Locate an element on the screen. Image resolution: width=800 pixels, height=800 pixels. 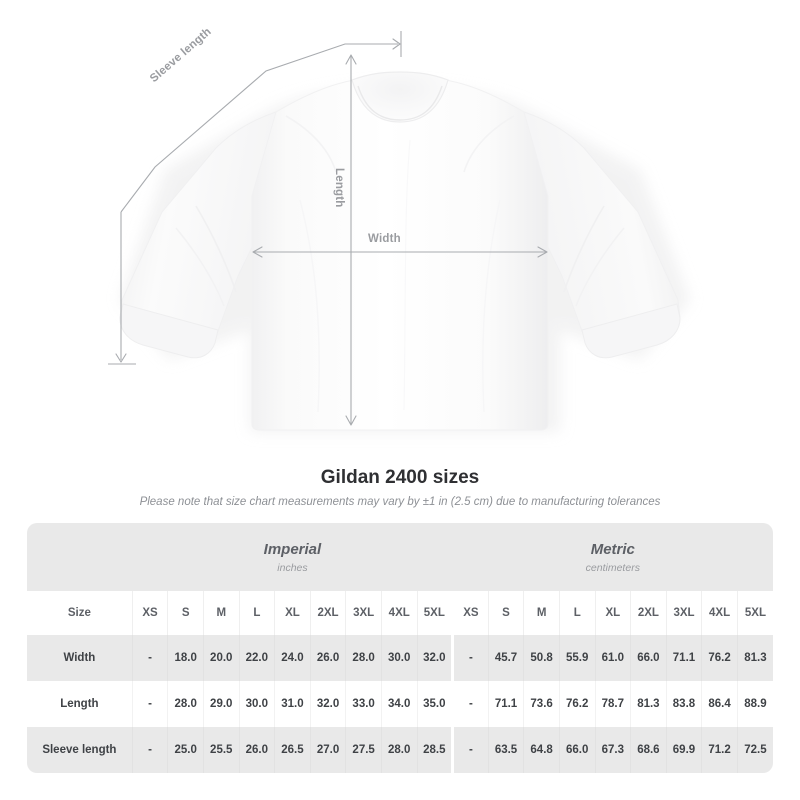
metric-unit-sub: centimeters is located at coordinates (612, 568).